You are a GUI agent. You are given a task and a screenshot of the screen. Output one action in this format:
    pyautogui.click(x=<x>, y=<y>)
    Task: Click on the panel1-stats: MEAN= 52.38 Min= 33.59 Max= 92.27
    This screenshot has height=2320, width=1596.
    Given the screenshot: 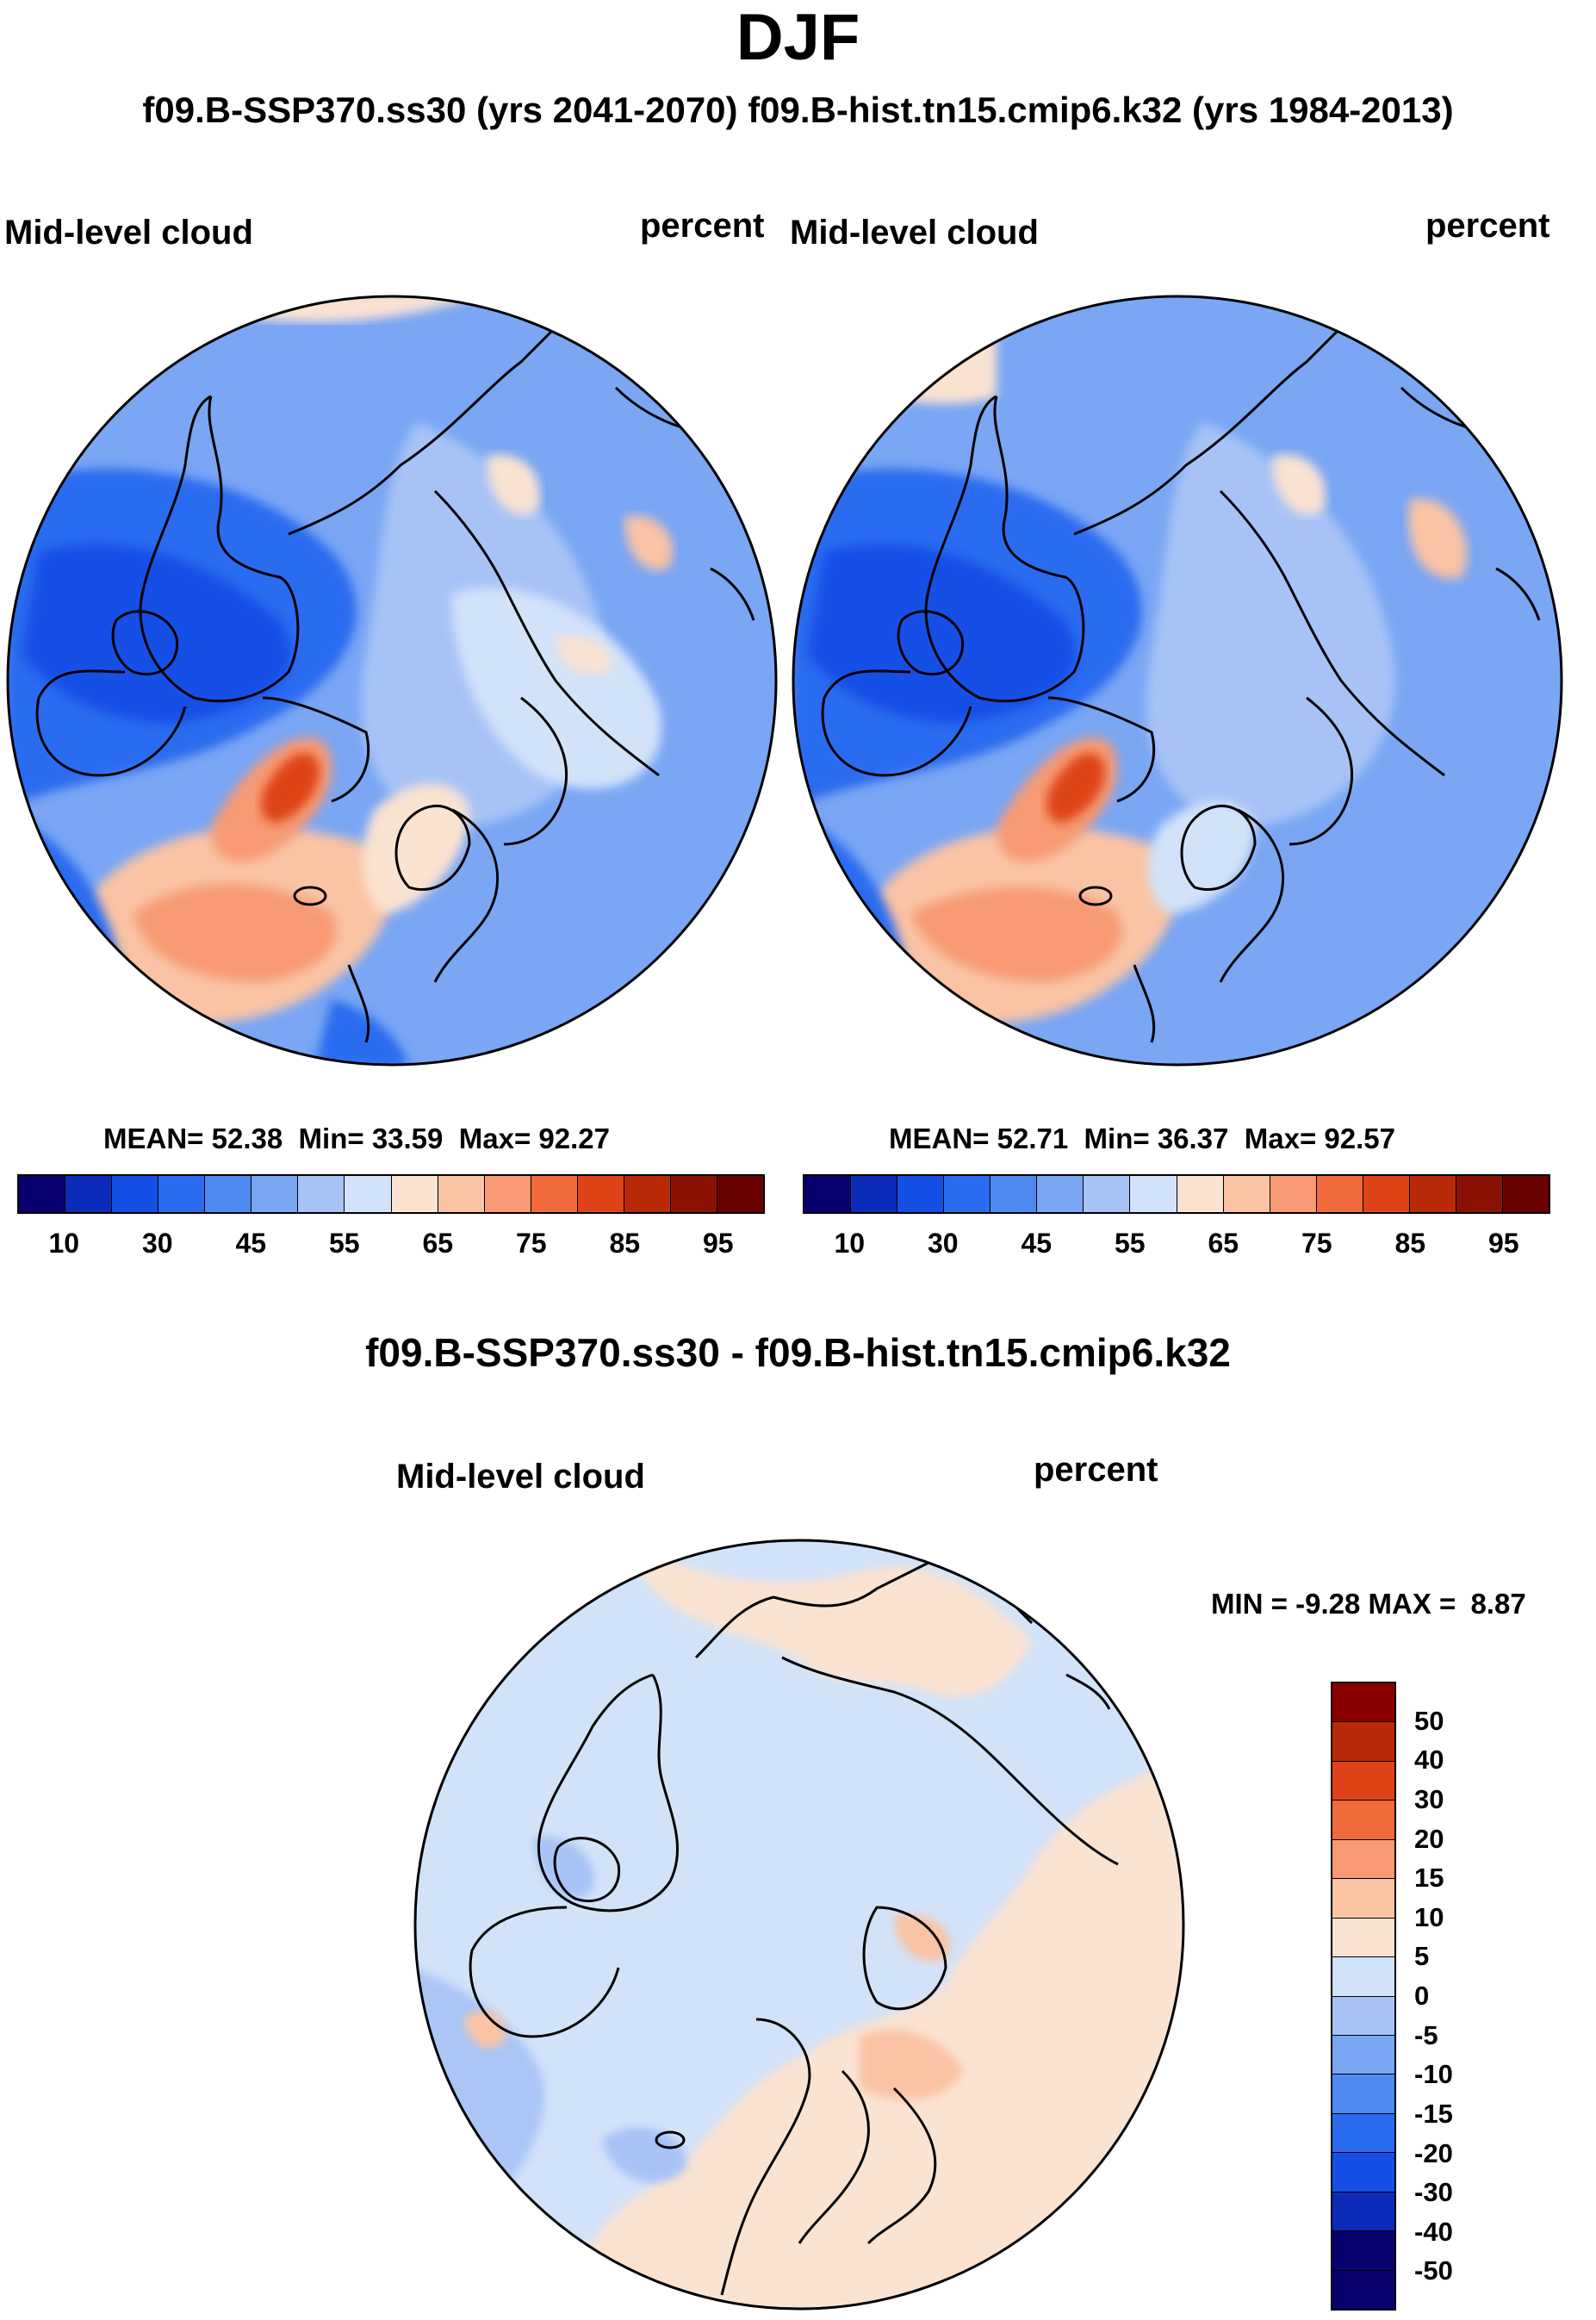 What is the action you would take?
    pyautogui.click(x=356, y=1139)
    